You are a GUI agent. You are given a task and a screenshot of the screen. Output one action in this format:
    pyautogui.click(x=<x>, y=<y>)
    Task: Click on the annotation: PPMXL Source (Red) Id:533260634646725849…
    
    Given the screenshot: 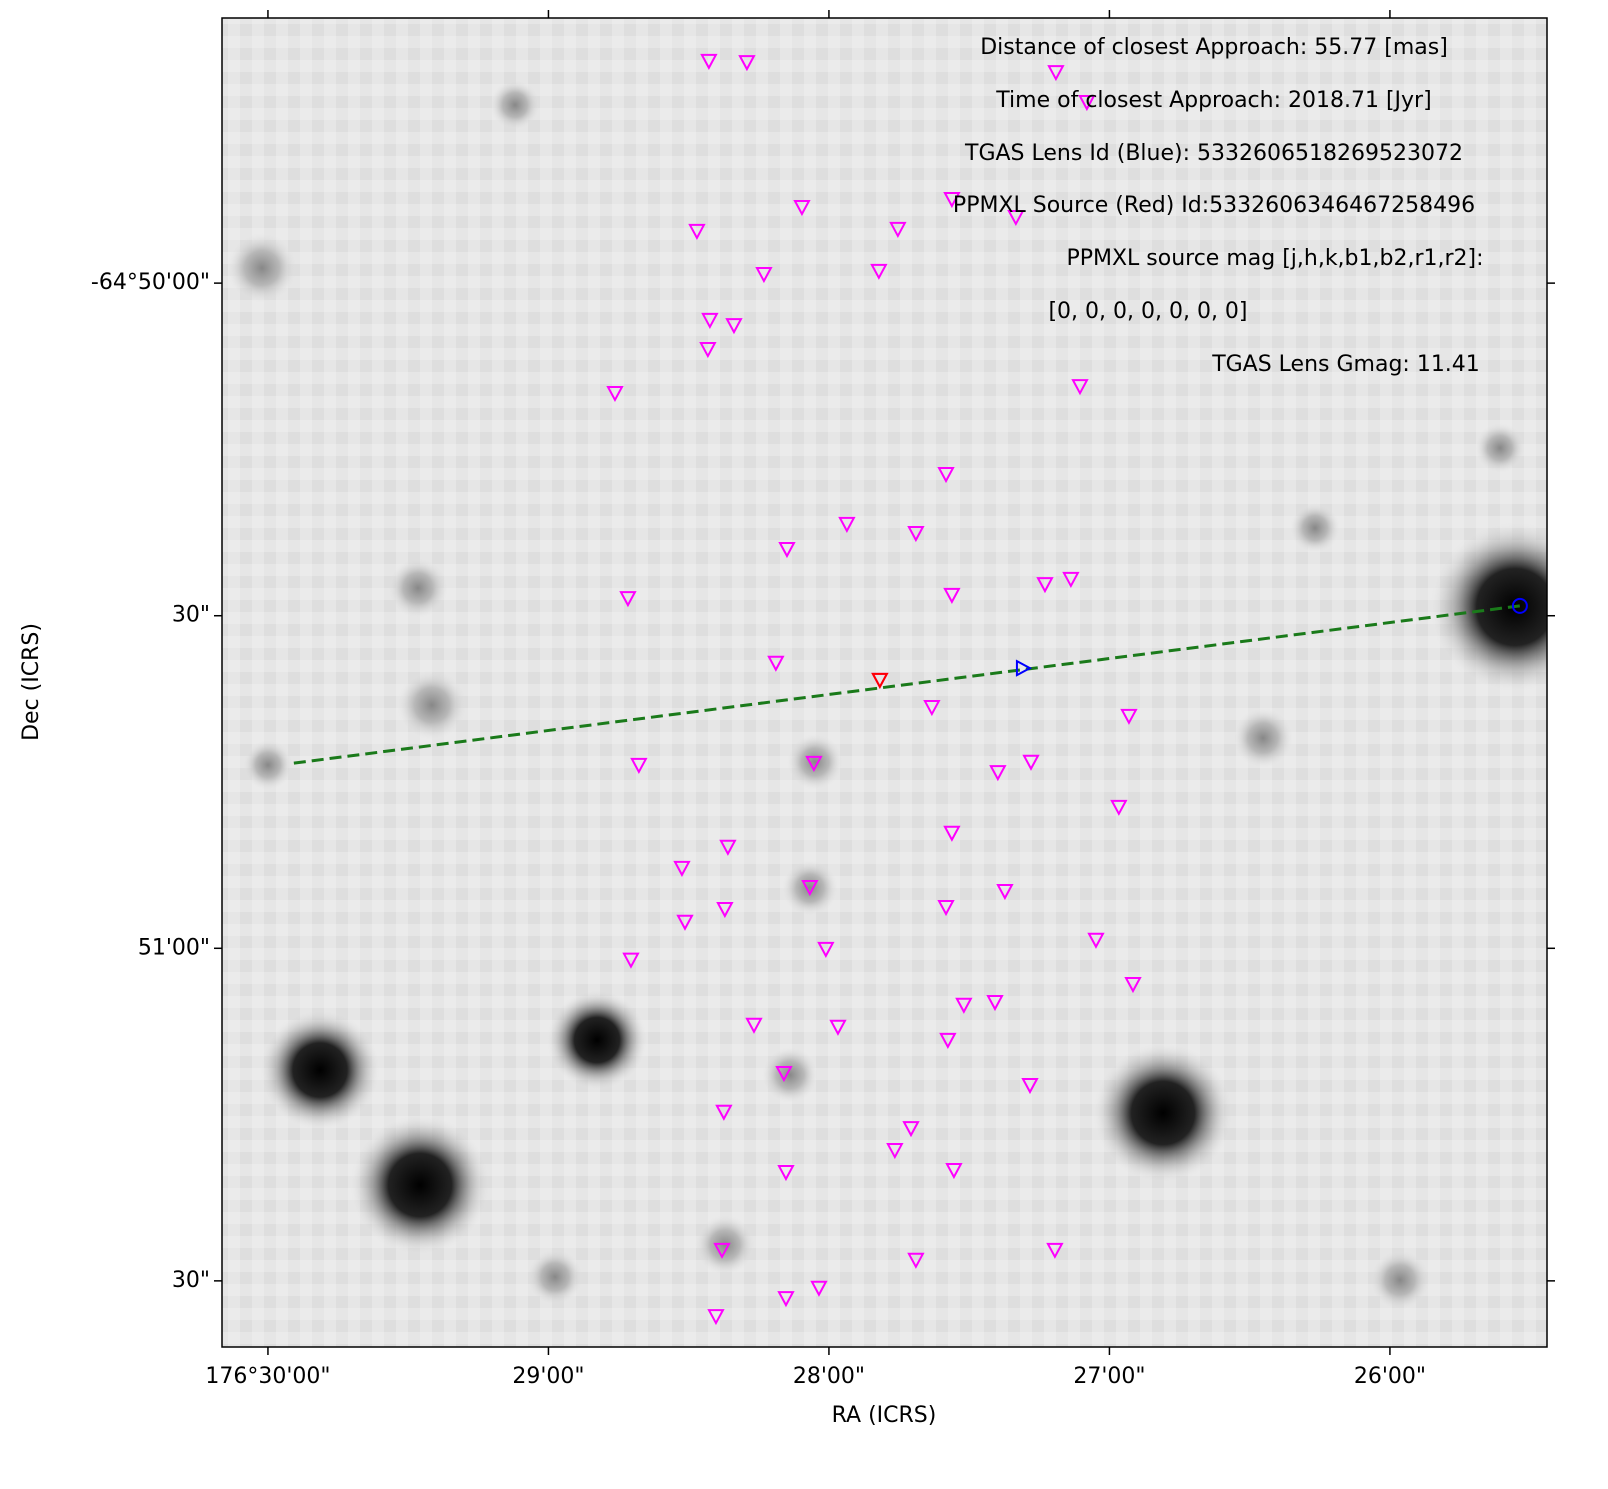 What is the action you would take?
    pyautogui.click(x=1214, y=205)
    